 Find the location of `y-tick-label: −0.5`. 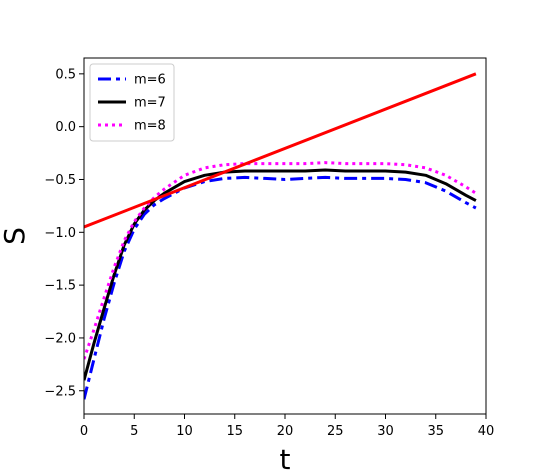

y-tick-label: −0.5 is located at coordinates (60, 180).